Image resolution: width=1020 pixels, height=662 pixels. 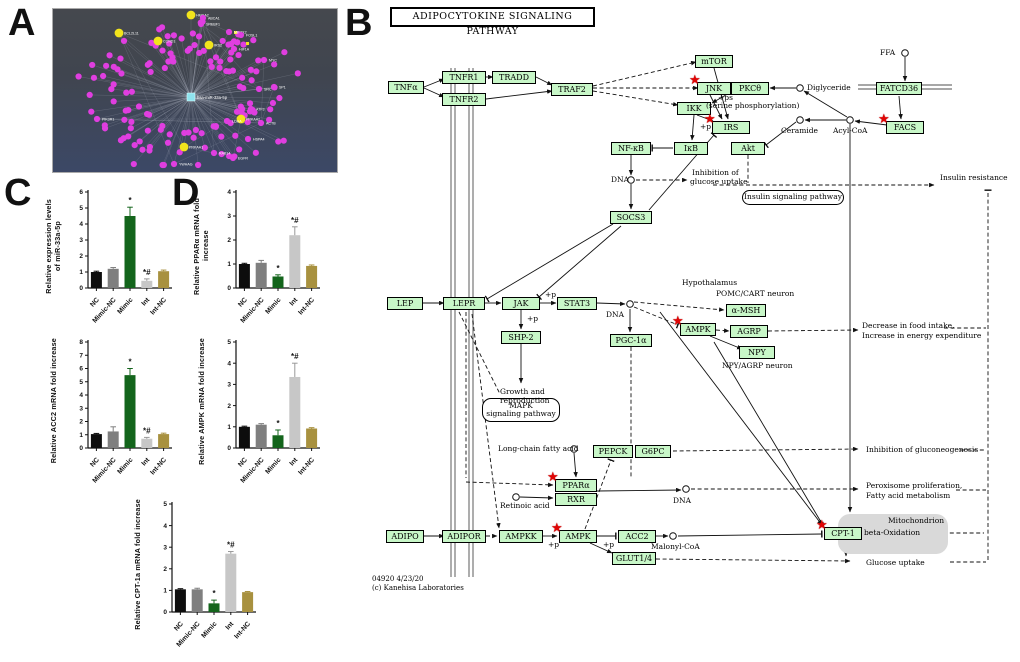 What do you see at coordinates (922, 335) in the screenshot?
I see `pathway-text: Increase in energy expenditure` at bounding box center [922, 335].